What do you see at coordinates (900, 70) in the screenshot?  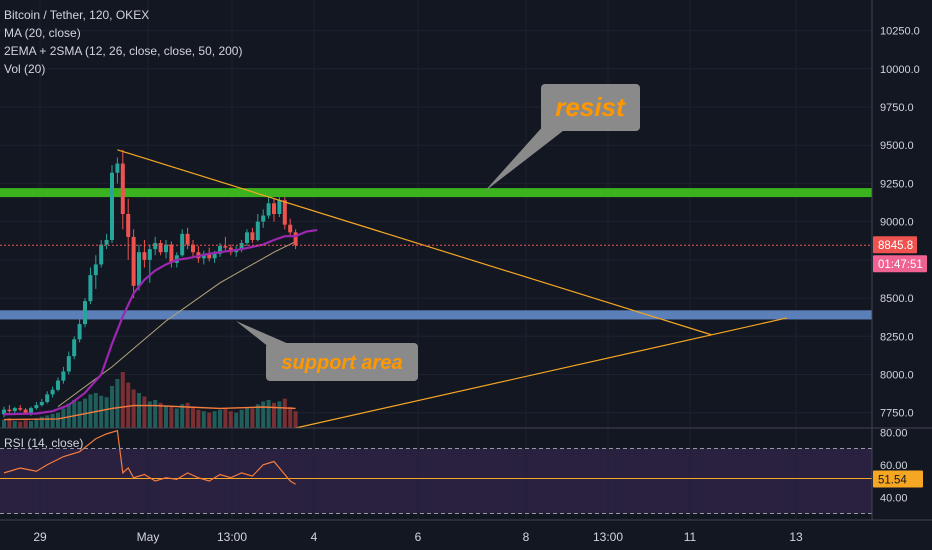 I see `price-tick-label: 10000.0` at bounding box center [900, 70].